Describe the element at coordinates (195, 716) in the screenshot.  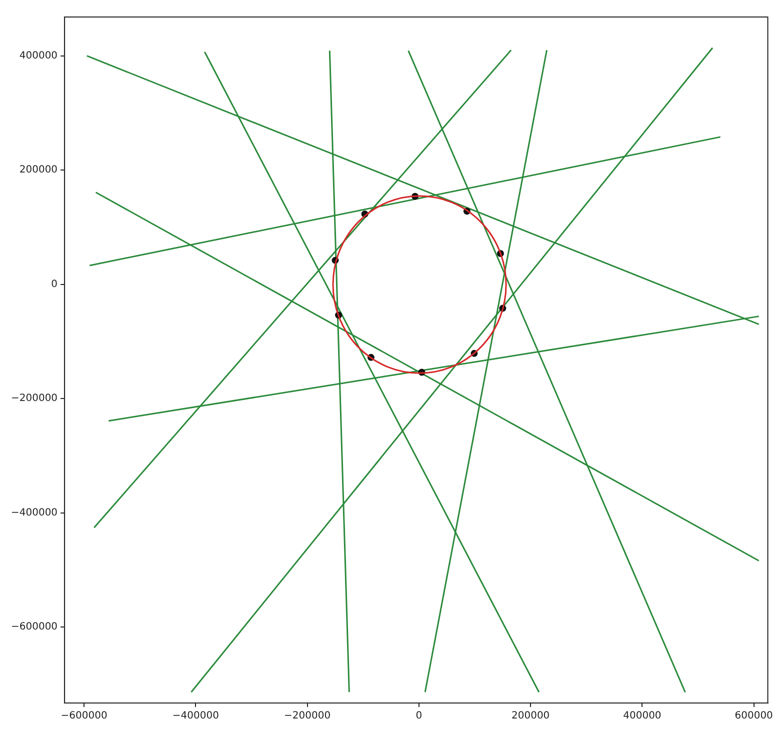
I see `x-tick-label: −400000` at that location.